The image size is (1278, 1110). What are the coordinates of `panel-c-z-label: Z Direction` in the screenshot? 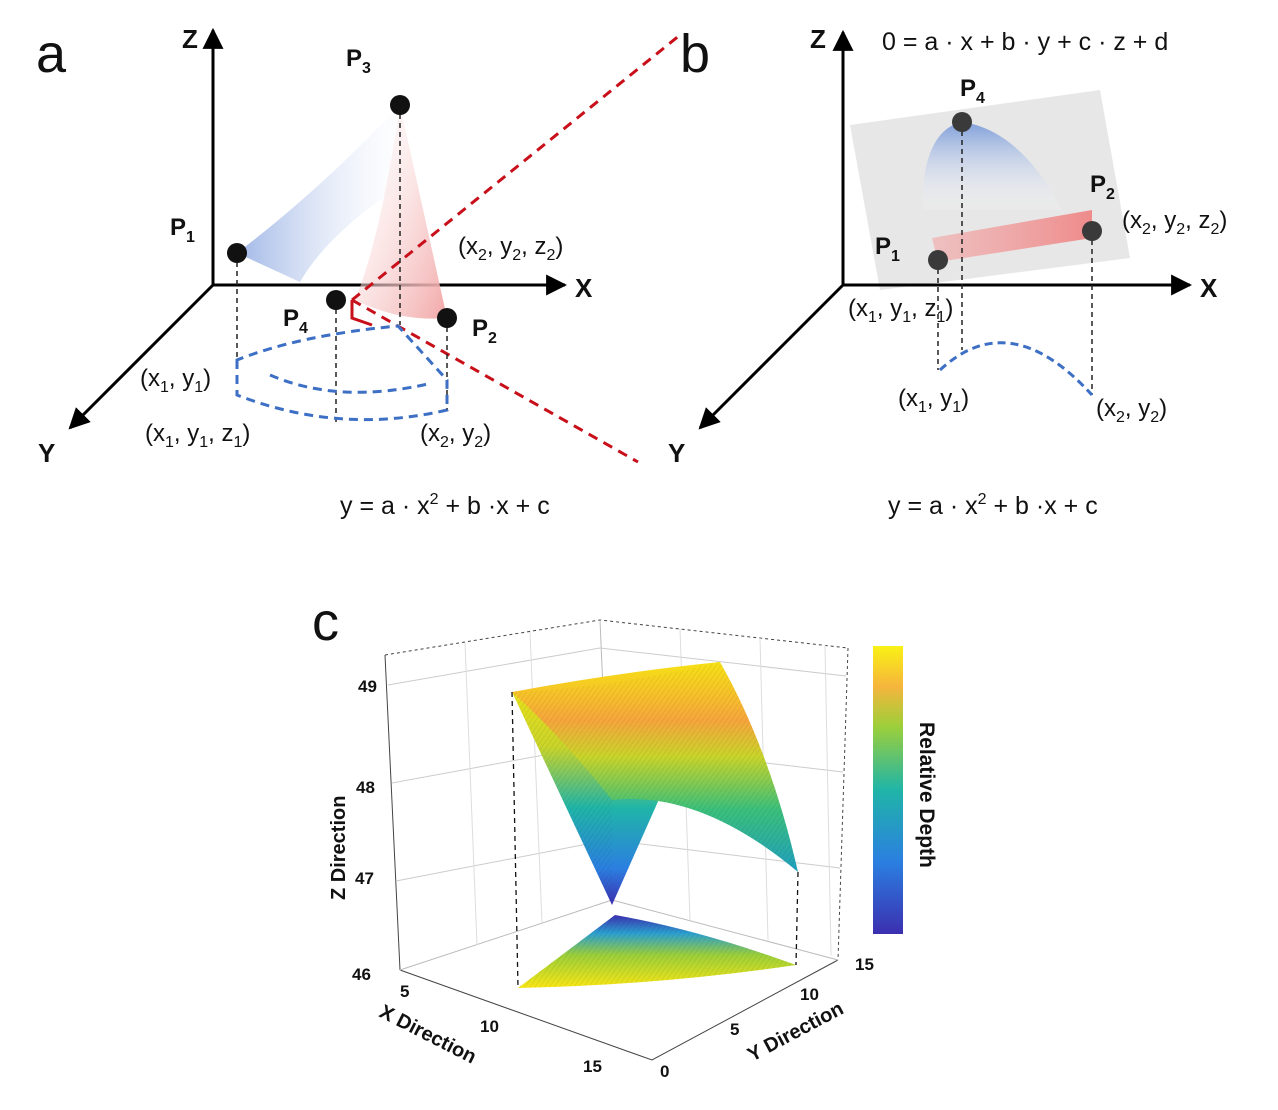 It's located at (339, 848).